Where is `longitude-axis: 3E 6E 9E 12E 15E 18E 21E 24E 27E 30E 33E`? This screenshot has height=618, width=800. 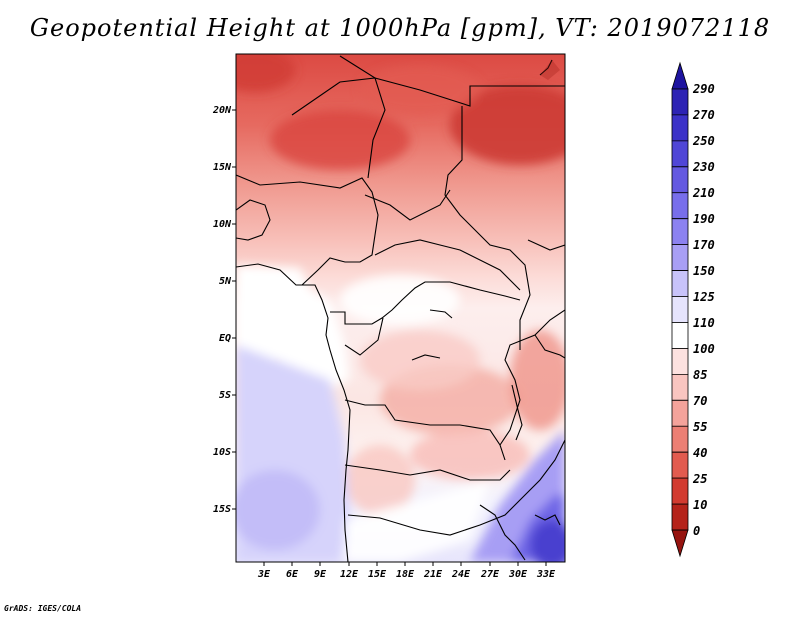
longitude-axis: 3E 6E 9E 12E 15E 18E 21E 24E 27E 30E 33E is located at coordinates (406, 574).